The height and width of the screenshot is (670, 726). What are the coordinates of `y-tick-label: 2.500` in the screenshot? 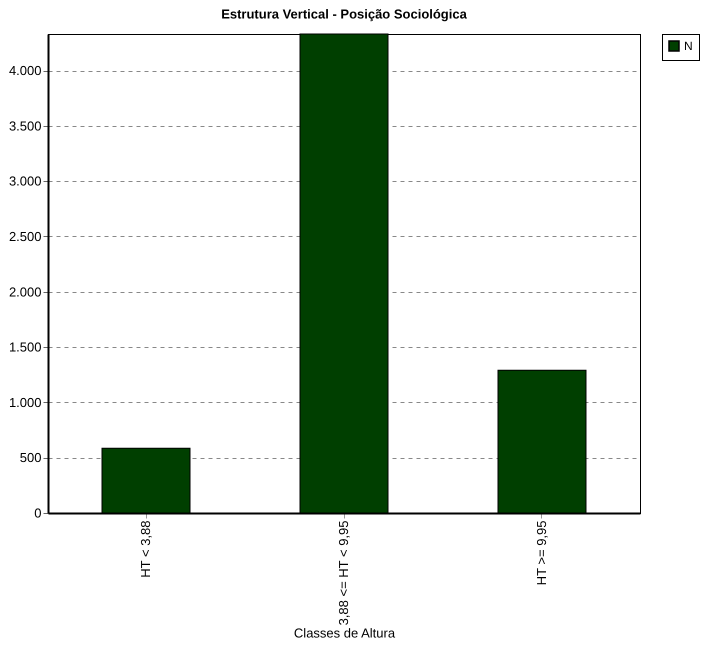 It's located at (25, 236).